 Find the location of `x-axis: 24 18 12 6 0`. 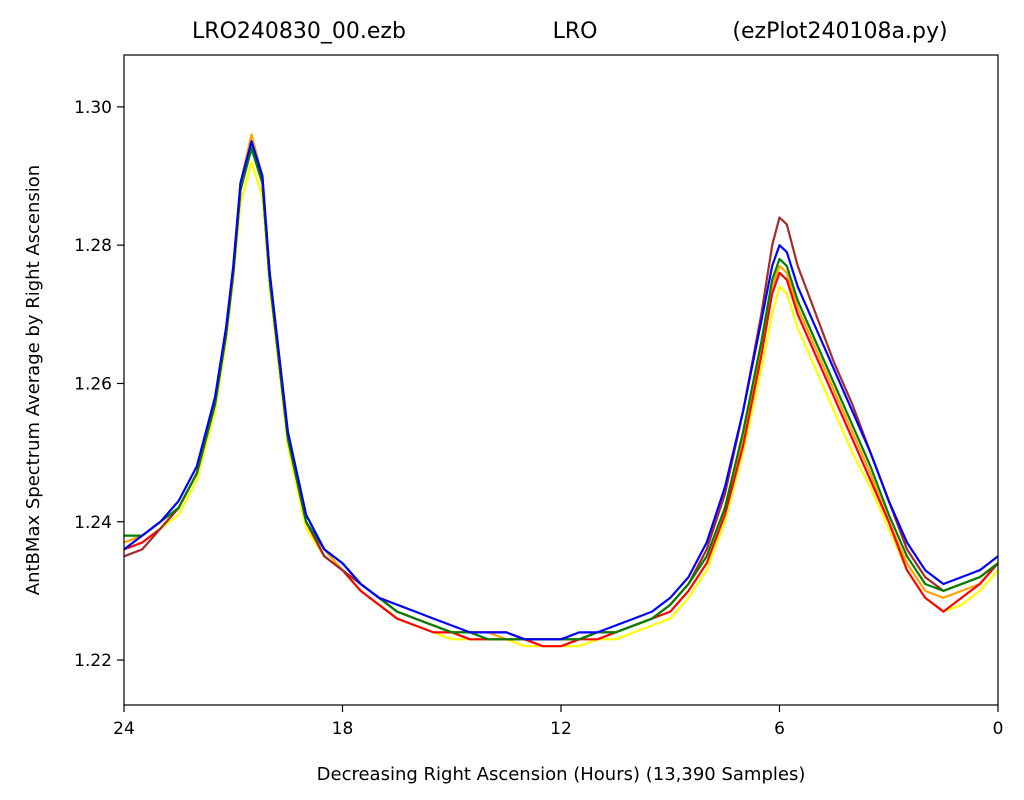

x-axis: 24 18 12 6 0 is located at coordinates (558, 722).